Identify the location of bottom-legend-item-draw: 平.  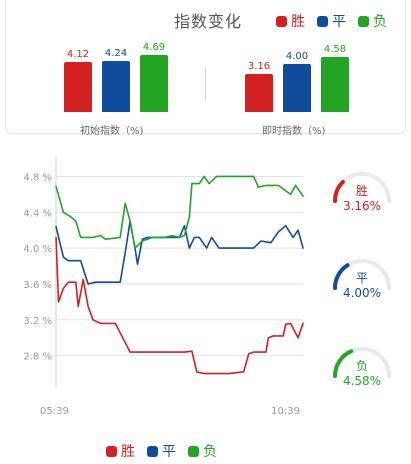
(161, 451).